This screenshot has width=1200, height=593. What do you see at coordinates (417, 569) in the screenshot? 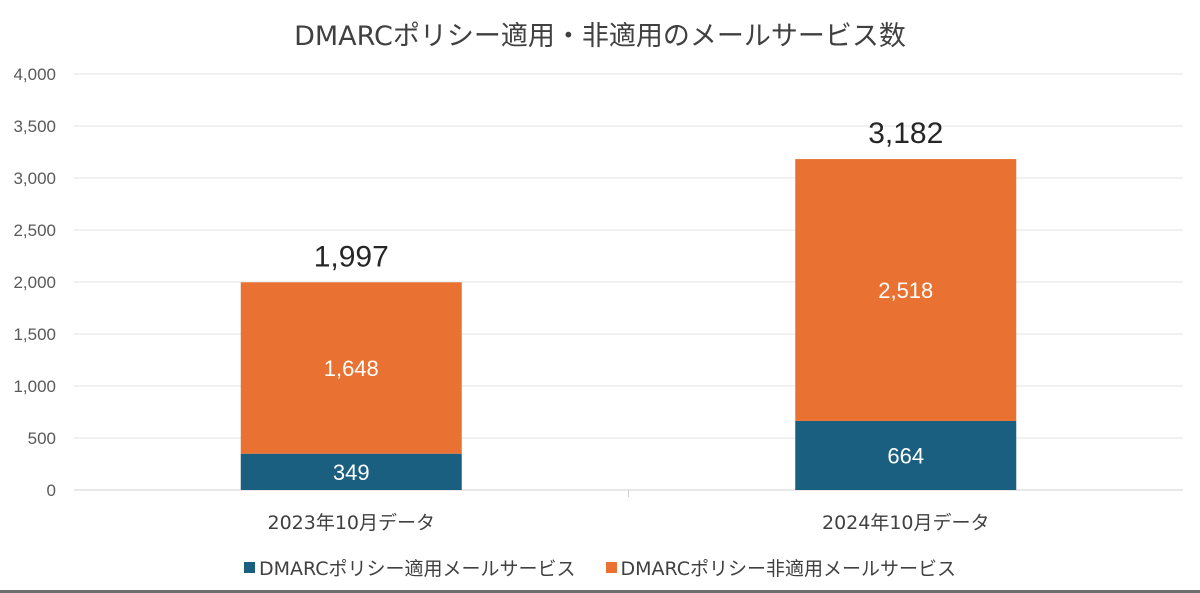
I see `legend-label-applied: DMARCポリシー適用メールサービス` at bounding box center [417, 569].